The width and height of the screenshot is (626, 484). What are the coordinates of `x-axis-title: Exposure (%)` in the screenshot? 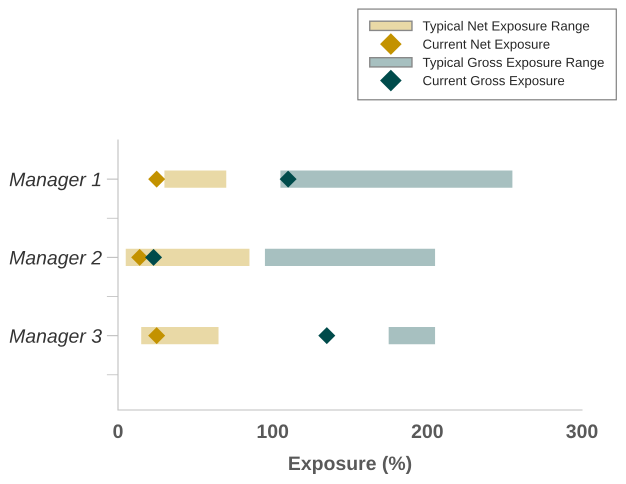 It's located at (350, 465).